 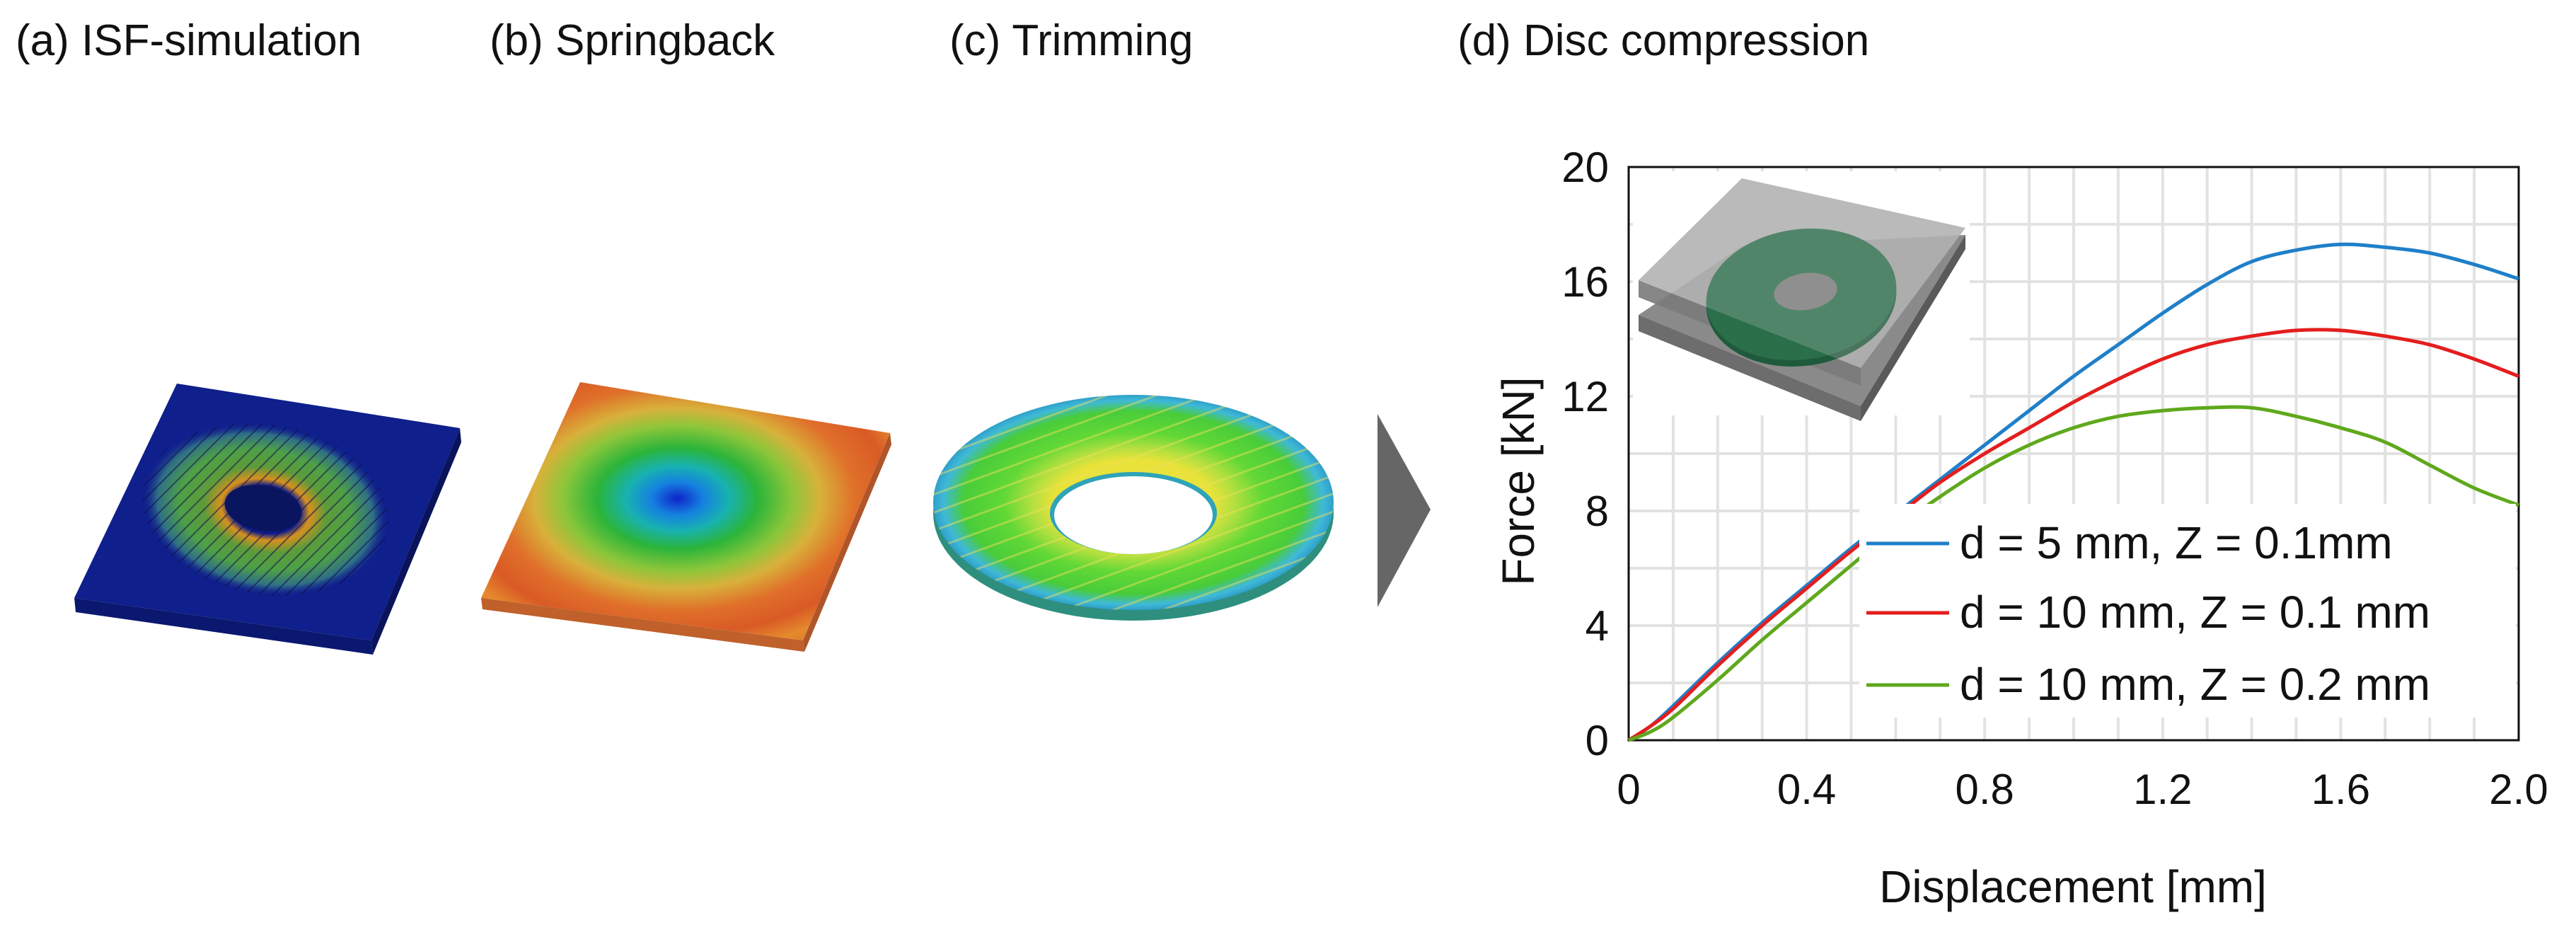 I want to click on x-tick-label: 0, so click(x=1628, y=789).